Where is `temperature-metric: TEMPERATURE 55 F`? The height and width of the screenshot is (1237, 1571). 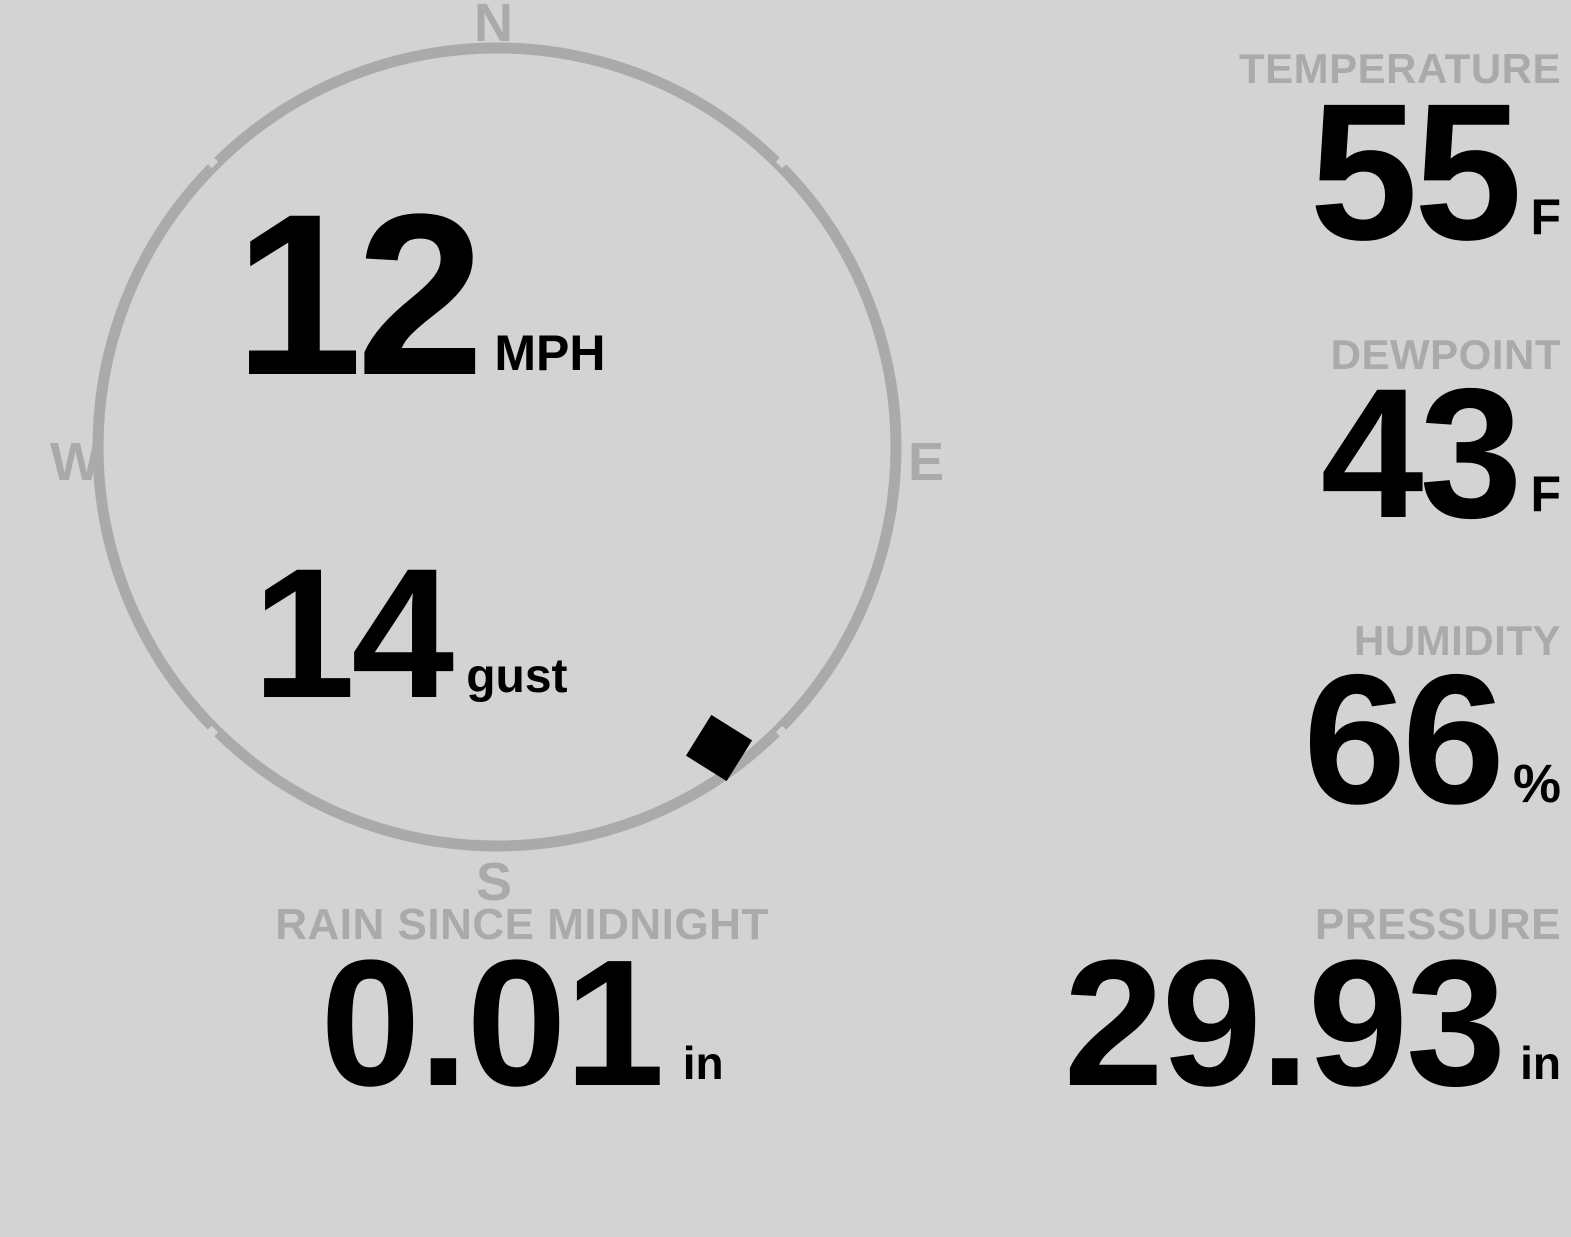 temperature-metric: TEMPERATURE 55 F is located at coordinates (1281, 163).